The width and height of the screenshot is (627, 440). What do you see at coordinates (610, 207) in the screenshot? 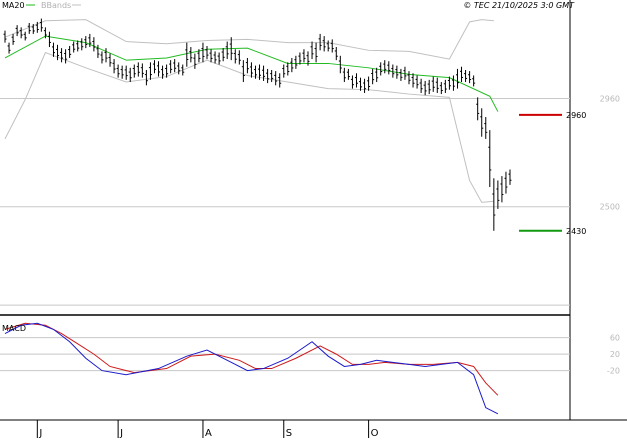
I see `price-y-tick-label: 2500` at bounding box center [610, 207].